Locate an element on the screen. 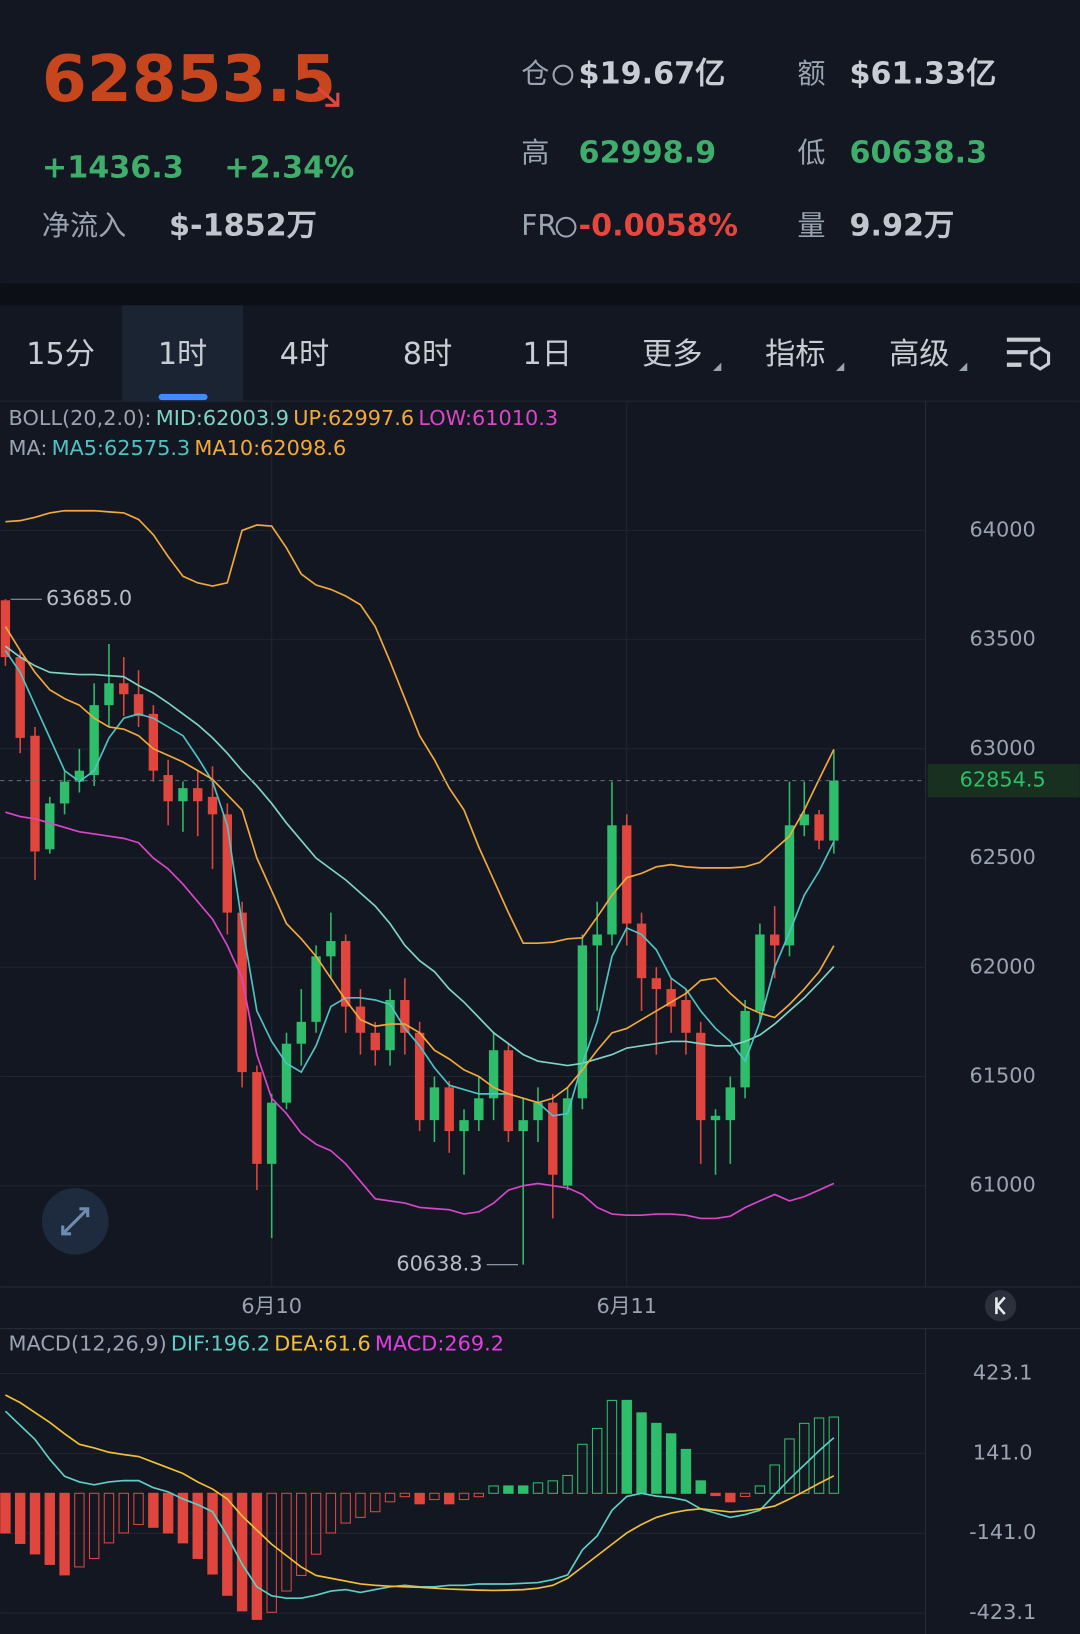 The height and width of the screenshot is (1634, 1080). y-tick-label: 61500 is located at coordinates (1003, 1075).